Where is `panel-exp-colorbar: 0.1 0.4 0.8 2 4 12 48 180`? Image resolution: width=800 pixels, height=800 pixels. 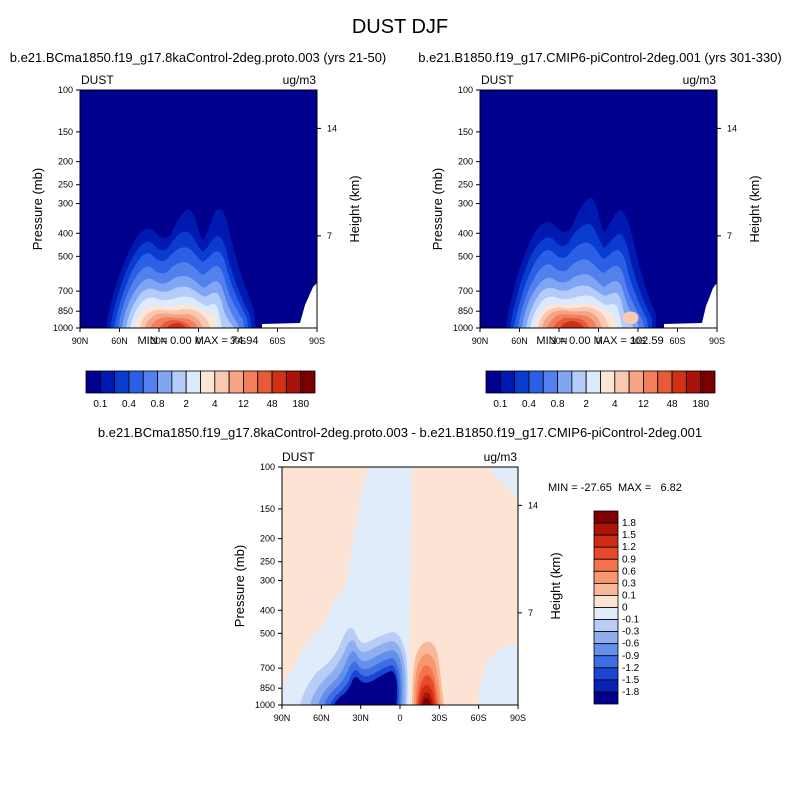 panel-exp-colorbar: 0.1 0.4 0.8 2 4 12 48 180 is located at coordinates (600, 390).